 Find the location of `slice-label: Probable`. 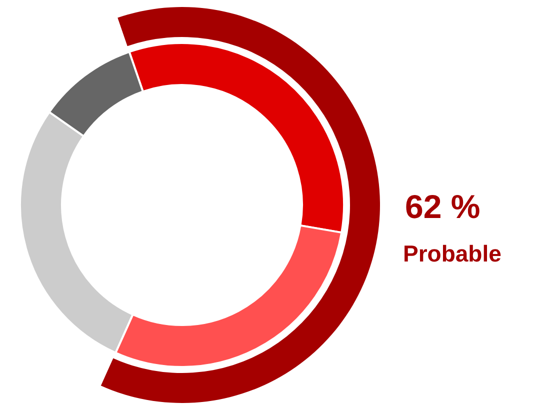

slice-label: Probable is located at coordinates (452, 253).